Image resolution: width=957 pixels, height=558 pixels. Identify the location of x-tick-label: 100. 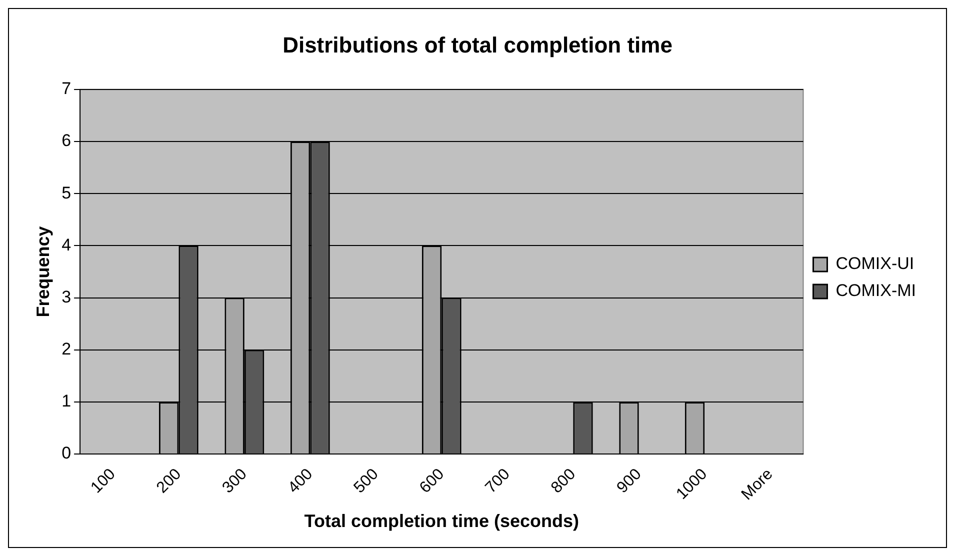
(103, 481).